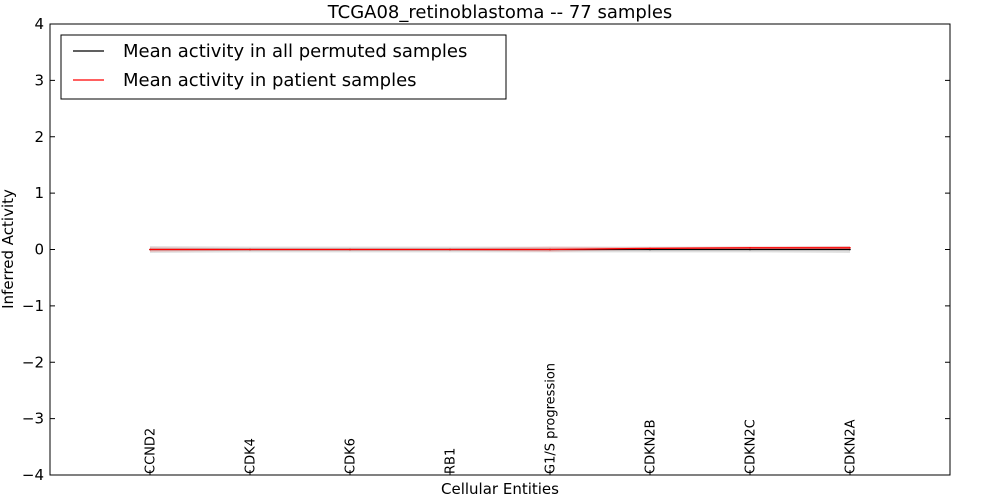 This screenshot has width=1000, height=500. I want to click on x-tick-label: RB1, so click(451, 461).